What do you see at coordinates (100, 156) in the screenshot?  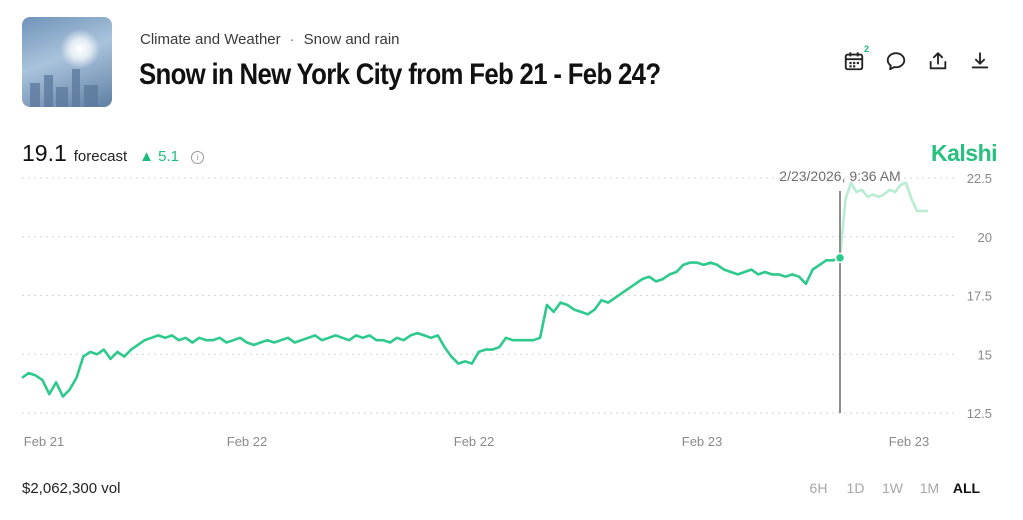 I see `forecast-label: forecast` at bounding box center [100, 156].